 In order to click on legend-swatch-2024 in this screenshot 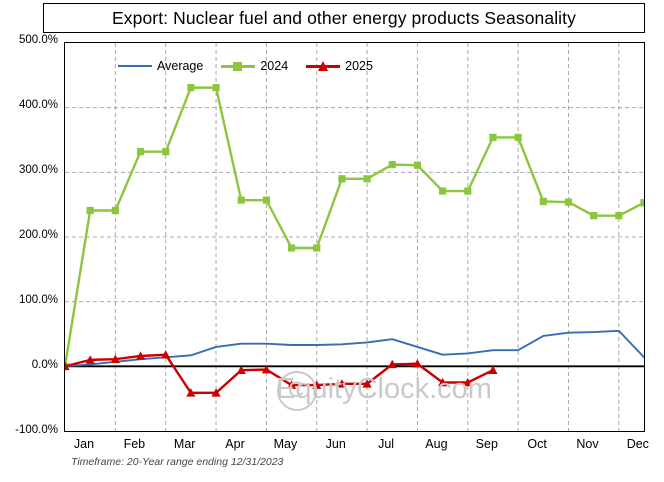, I will do `click(238, 66)`.